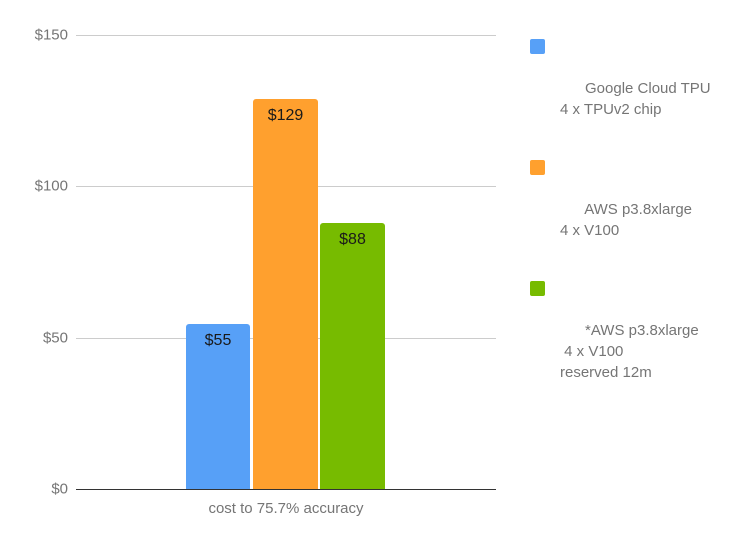 This screenshot has height=542, width=740. What do you see at coordinates (352, 356) in the screenshot?
I see `bar-aws-p3-8xlarge-reserved: $88` at bounding box center [352, 356].